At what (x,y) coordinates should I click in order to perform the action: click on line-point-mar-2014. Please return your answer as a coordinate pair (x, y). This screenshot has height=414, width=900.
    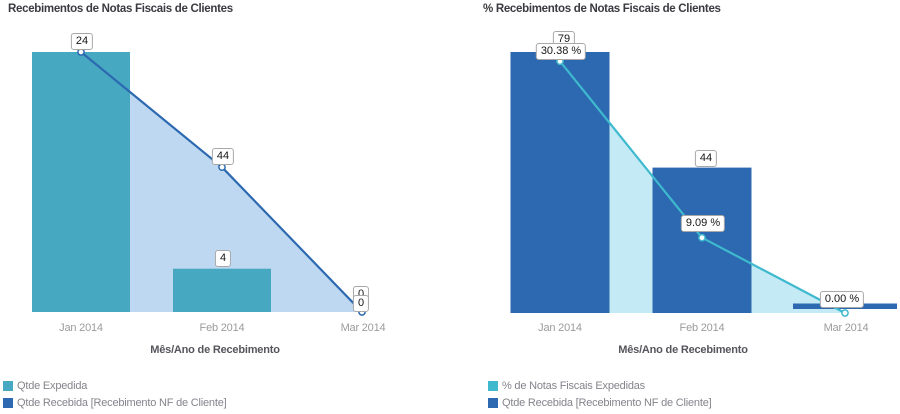
    Looking at the image, I should click on (845, 313).